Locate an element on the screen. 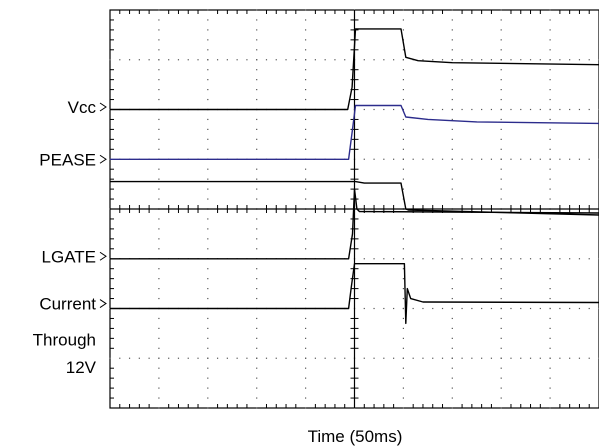 The height and width of the screenshot is (448, 599). channel-label: PEASE is located at coordinates (67, 159).